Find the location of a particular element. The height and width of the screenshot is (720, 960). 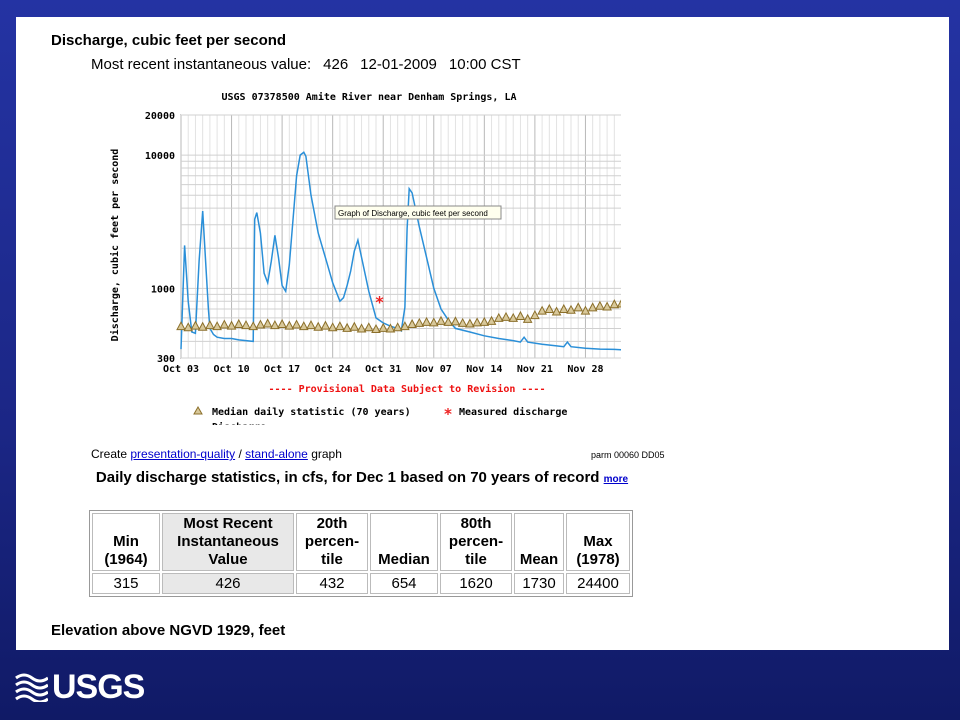

legend-discharge-label: Discharge is located at coordinates (239, 423).